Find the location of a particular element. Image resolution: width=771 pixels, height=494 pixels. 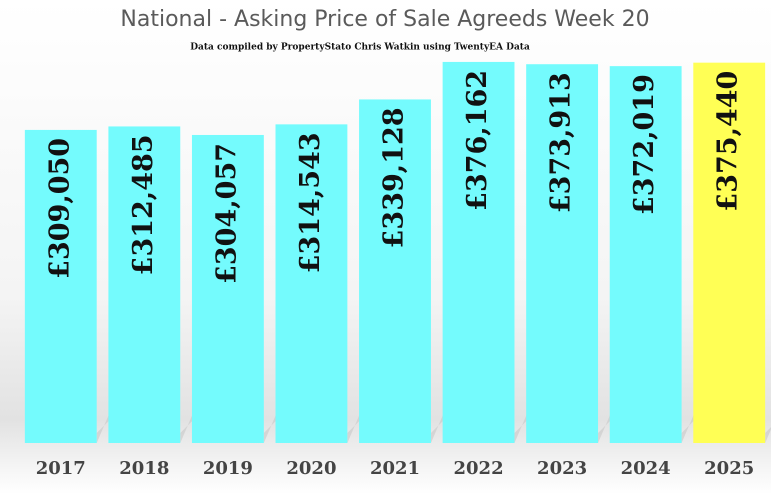

bar-shadow is located at coordinates (768, 435).